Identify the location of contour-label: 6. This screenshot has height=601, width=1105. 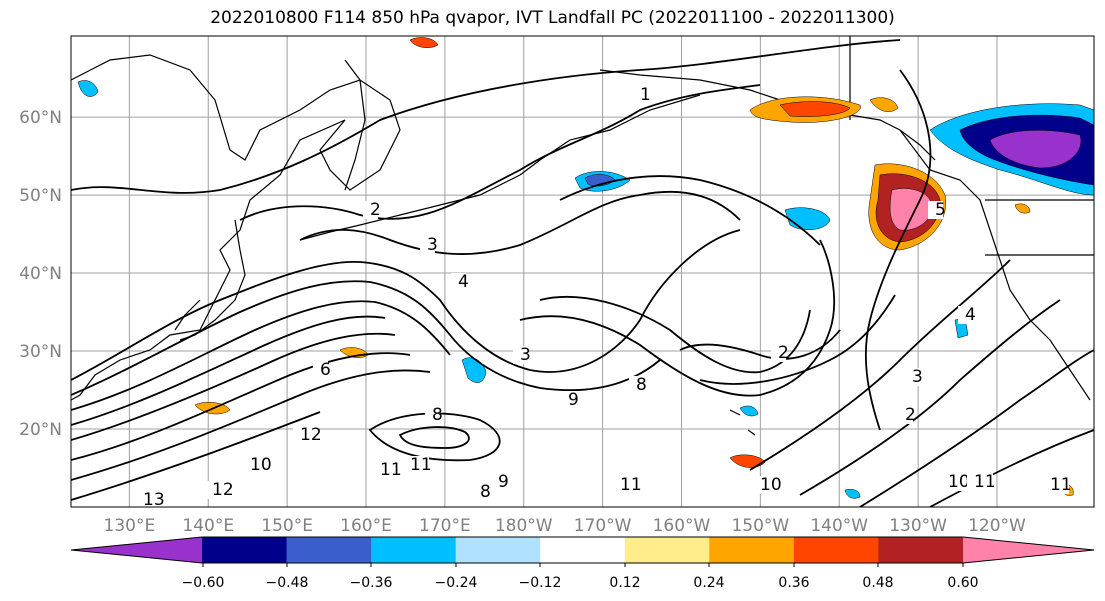
(325, 370).